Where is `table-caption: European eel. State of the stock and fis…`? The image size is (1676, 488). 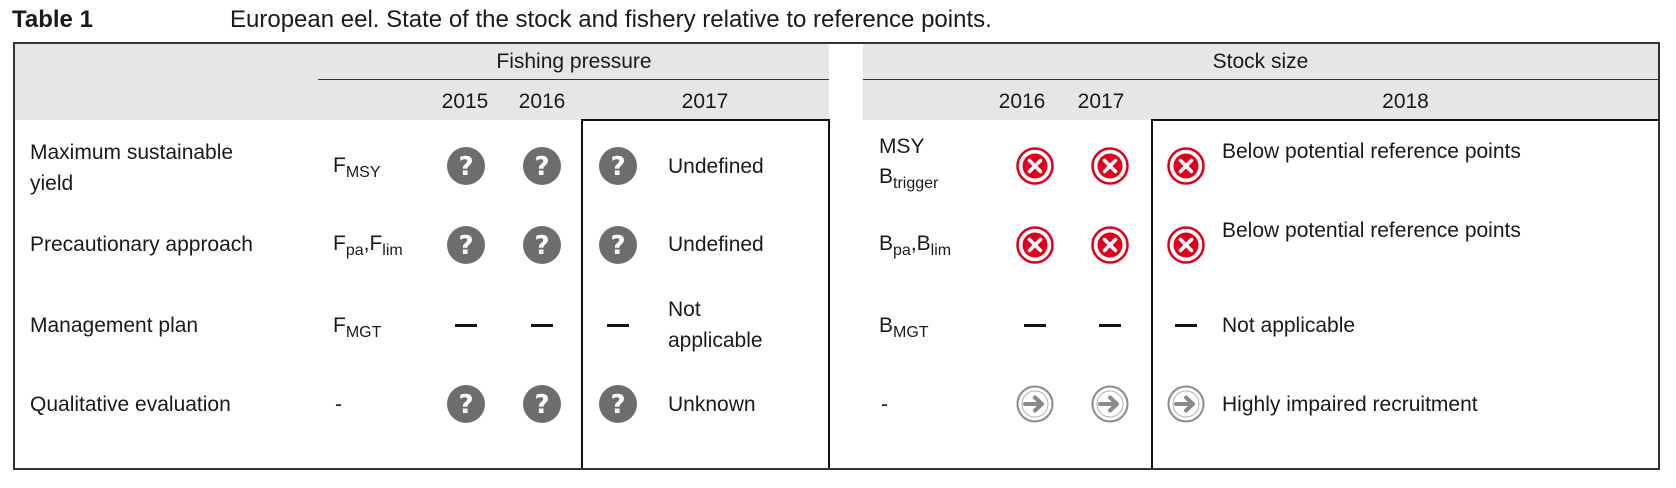 table-caption: European eel. State of the stock and fis… is located at coordinates (611, 19).